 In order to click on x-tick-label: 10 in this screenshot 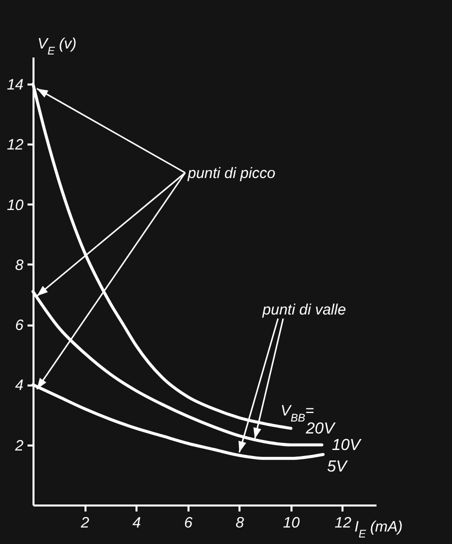, I will do `click(291, 523)`.